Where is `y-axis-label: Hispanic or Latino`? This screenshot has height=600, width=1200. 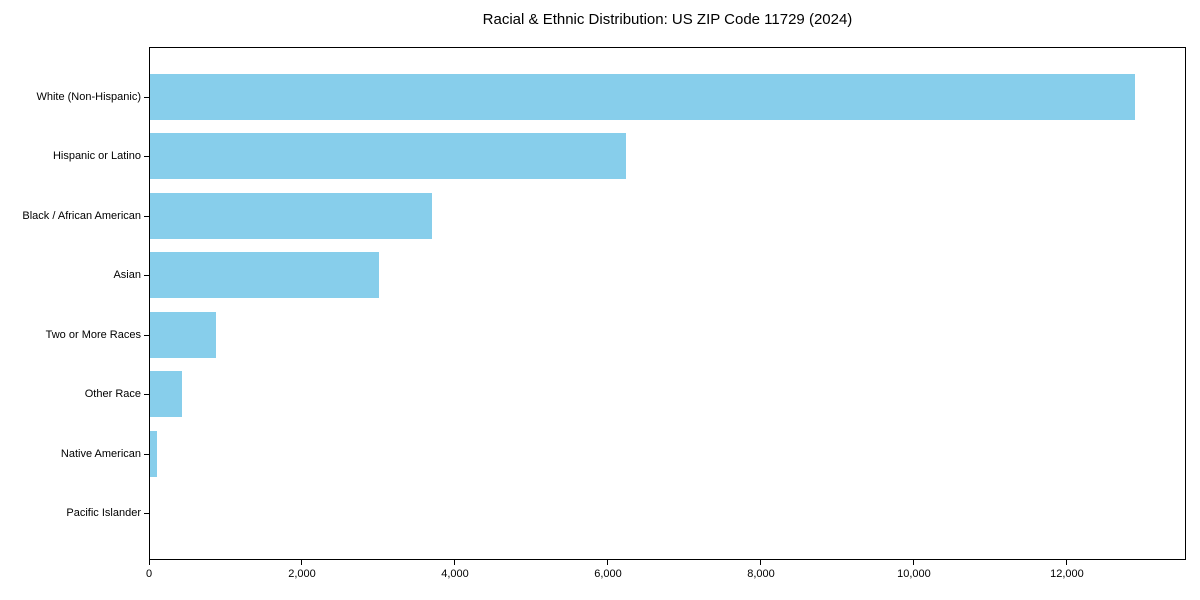
y-axis-label: Hispanic or Latino is located at coordinates (96, 156).